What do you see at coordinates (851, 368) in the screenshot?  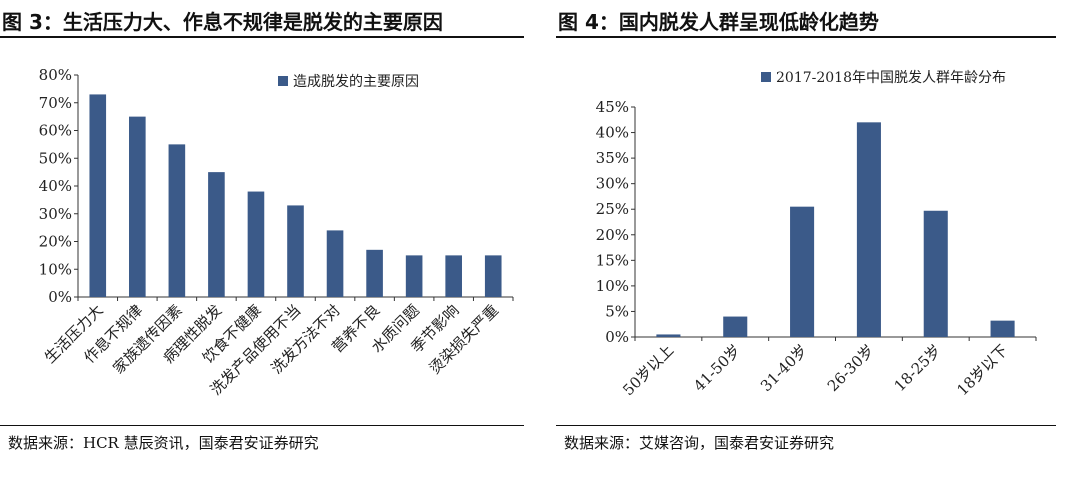 I see `x-tick-label: 26-30岁` at bounding box center [851, 368].